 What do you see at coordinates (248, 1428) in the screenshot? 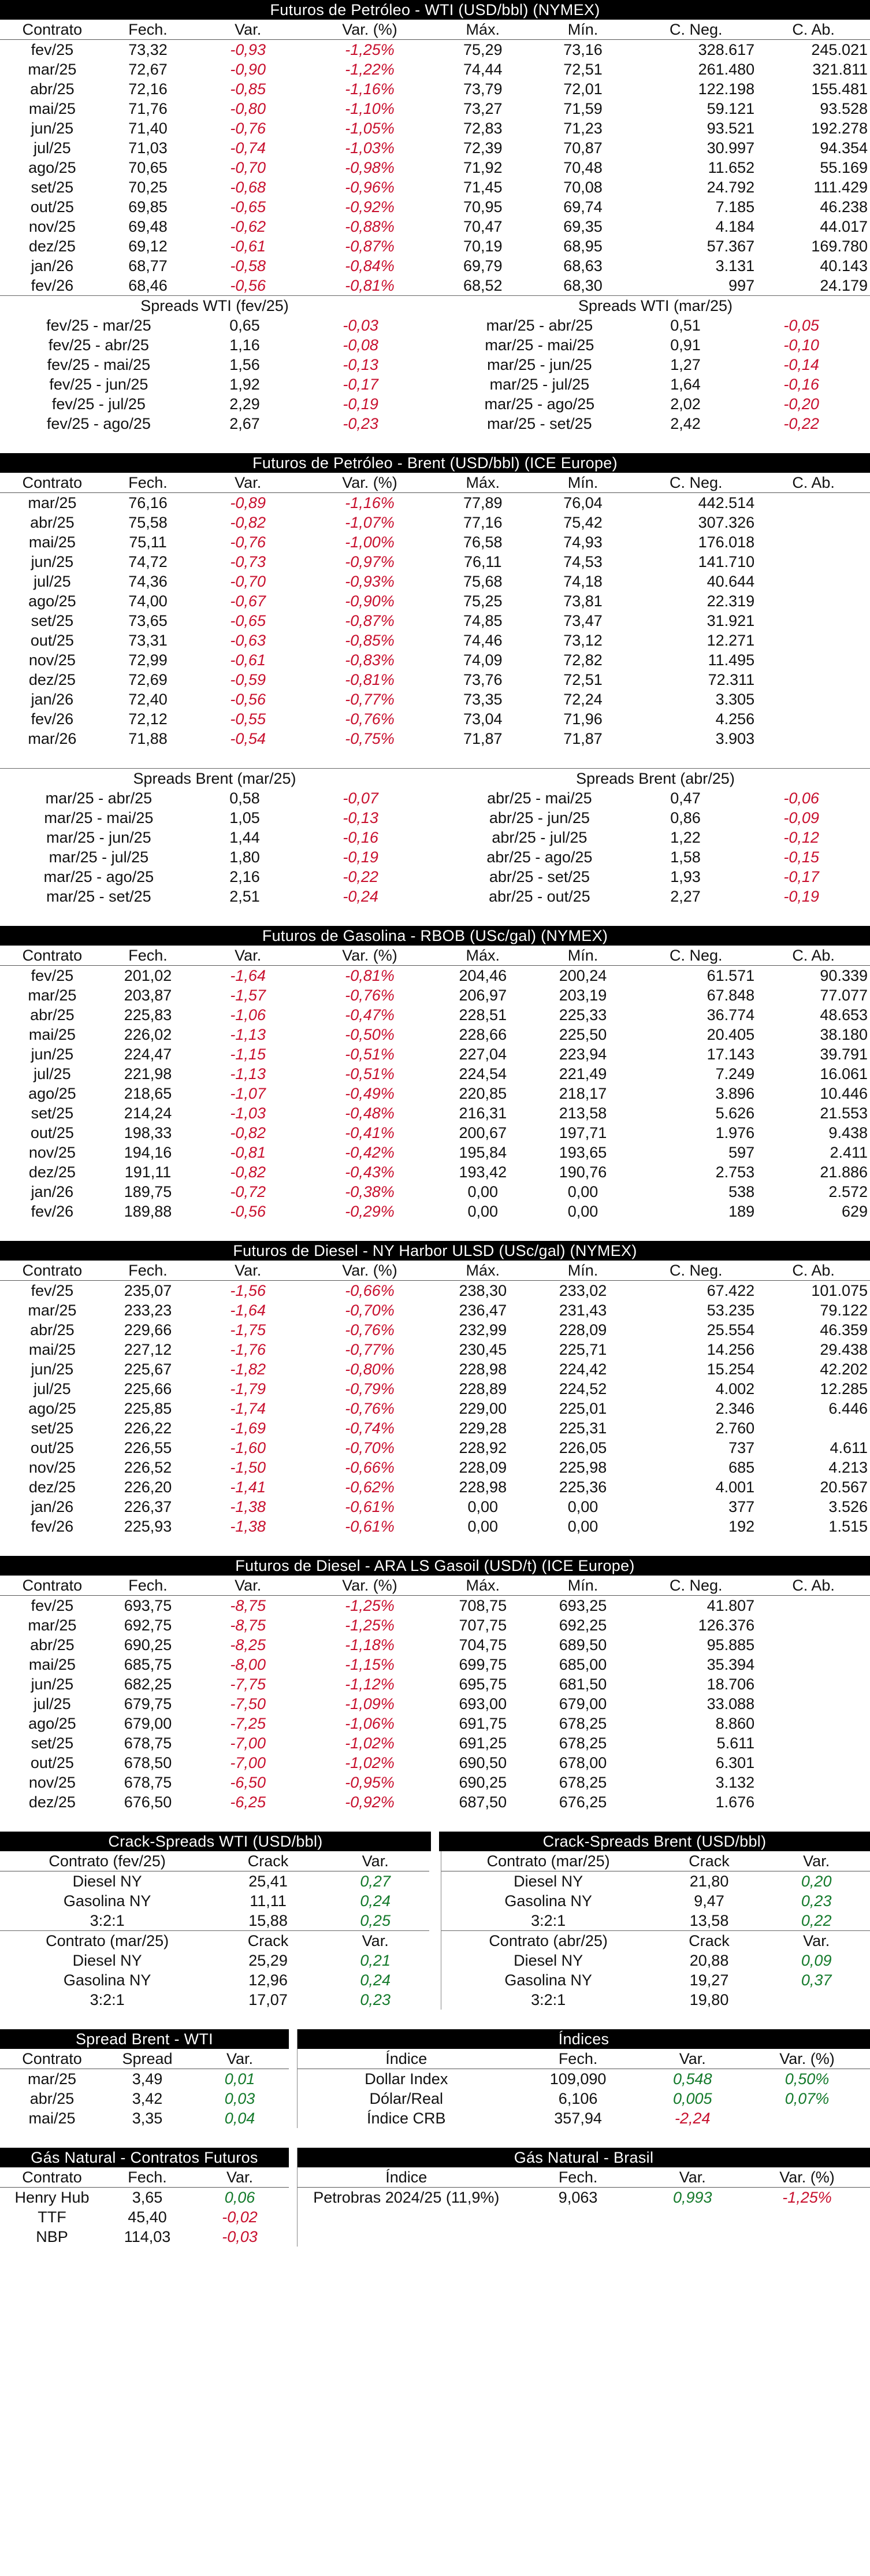
I see `table-cell: -1,69` at bounding box center [248, 1428].